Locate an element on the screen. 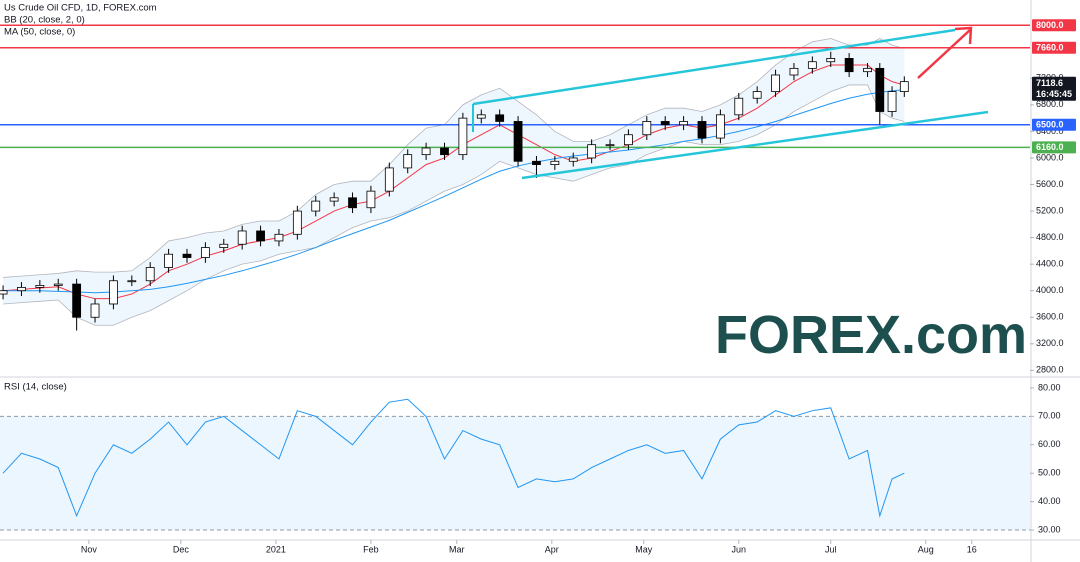  y-tick-label: 30.00 is located at coordinates (1049, 529).